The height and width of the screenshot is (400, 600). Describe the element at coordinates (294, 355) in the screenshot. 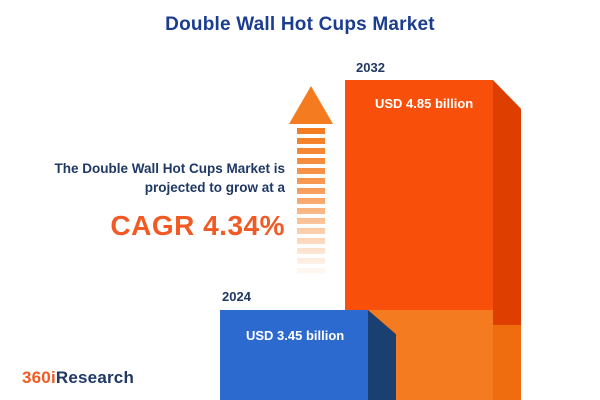

I see `bar-2024` at that location.